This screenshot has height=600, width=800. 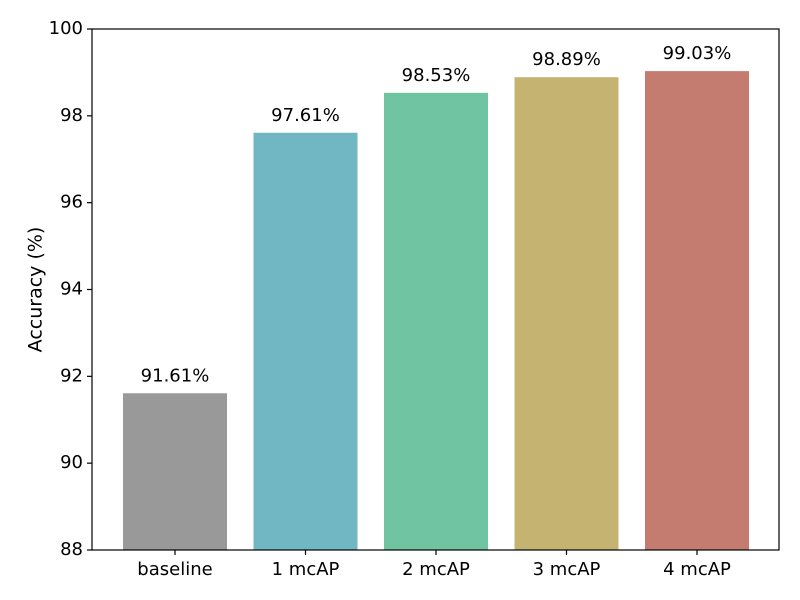 What do you see at coordinates (566, 59) in the screenshot?
I see `data-label-3: 98.89%` at bounding box center [566, 59].